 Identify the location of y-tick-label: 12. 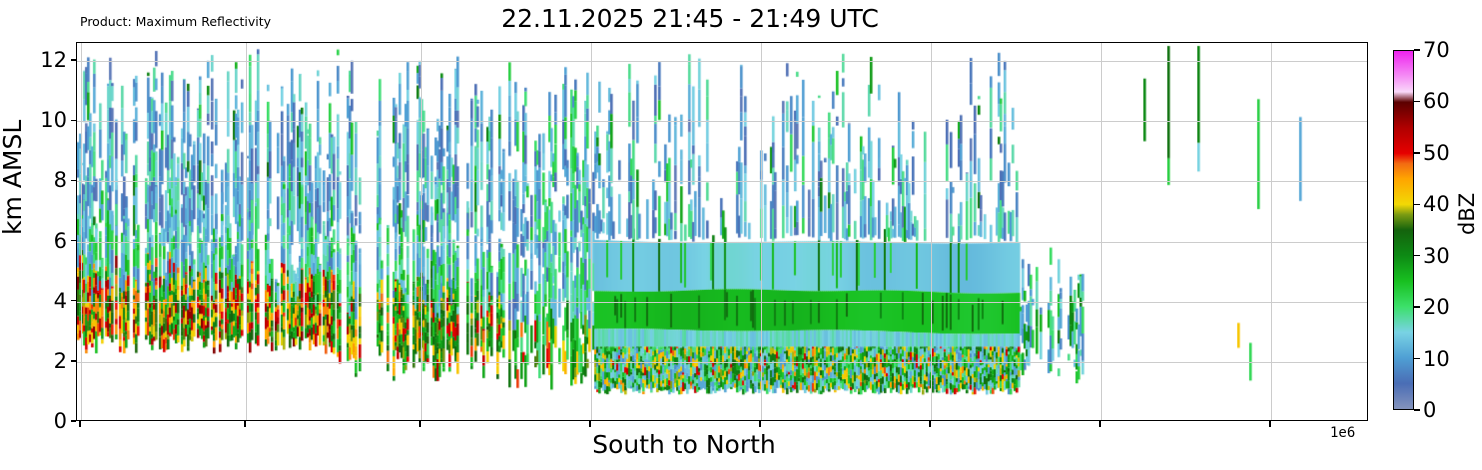
(53, 60).